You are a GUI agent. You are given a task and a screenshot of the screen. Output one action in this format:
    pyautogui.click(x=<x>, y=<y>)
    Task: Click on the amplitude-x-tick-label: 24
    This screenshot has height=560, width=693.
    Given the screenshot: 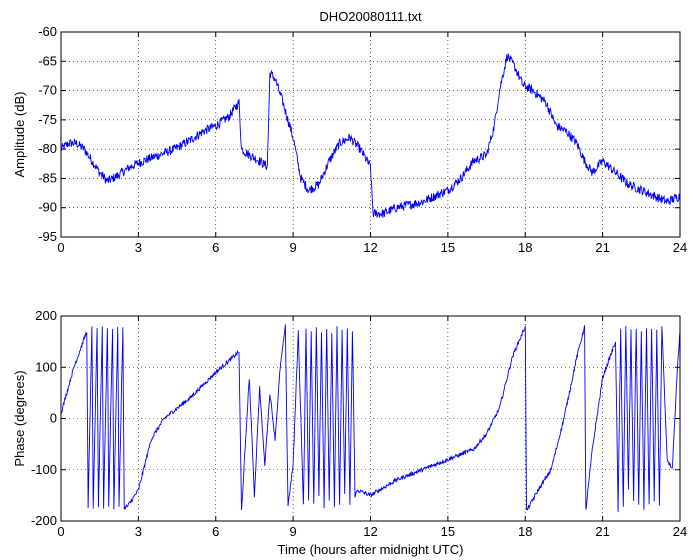 What is the action you would take?
    pyautogui.click(x=680, y=247)
    